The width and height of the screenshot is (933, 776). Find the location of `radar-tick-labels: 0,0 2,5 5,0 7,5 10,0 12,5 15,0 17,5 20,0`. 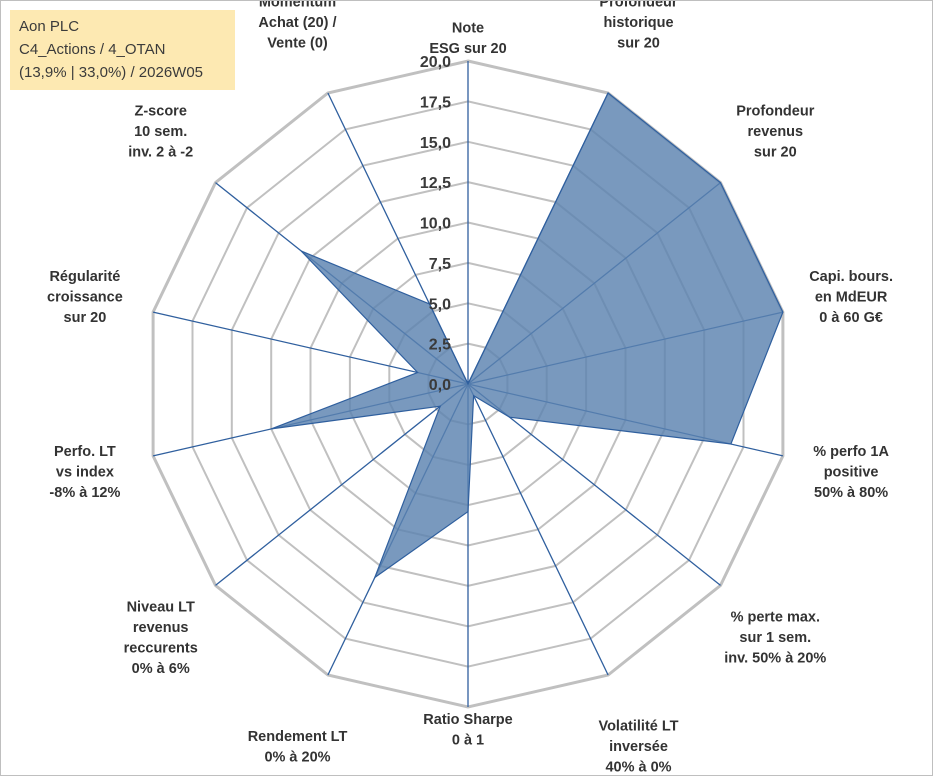

radar-tick-labels: 0,0 2,5 5,0 7,5 10,0 12,5 15,0 17,5 20,0 is located at coordinates (435, 224).